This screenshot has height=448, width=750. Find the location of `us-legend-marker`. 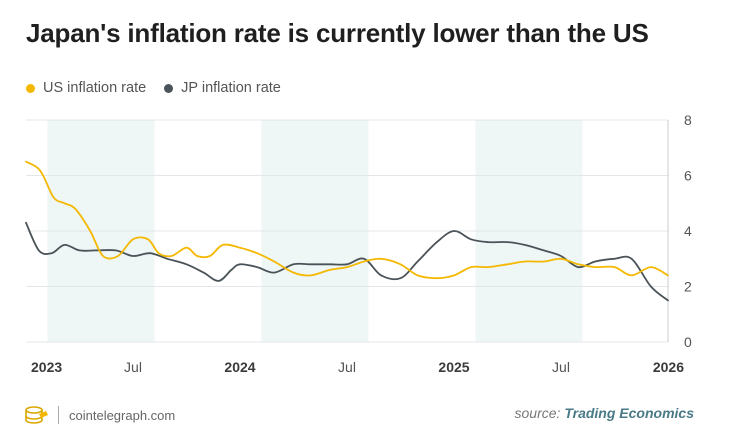

us-legend-marker is located at coordinates (30, 88).